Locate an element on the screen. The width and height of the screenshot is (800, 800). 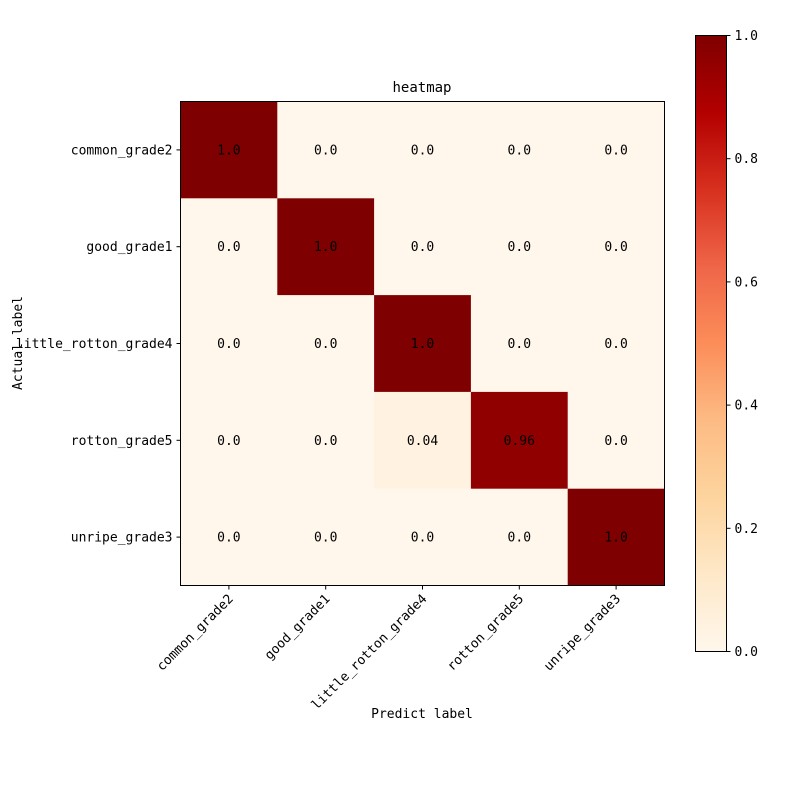
cell-value-label: 0.04 is located at coordinates (422, 441).